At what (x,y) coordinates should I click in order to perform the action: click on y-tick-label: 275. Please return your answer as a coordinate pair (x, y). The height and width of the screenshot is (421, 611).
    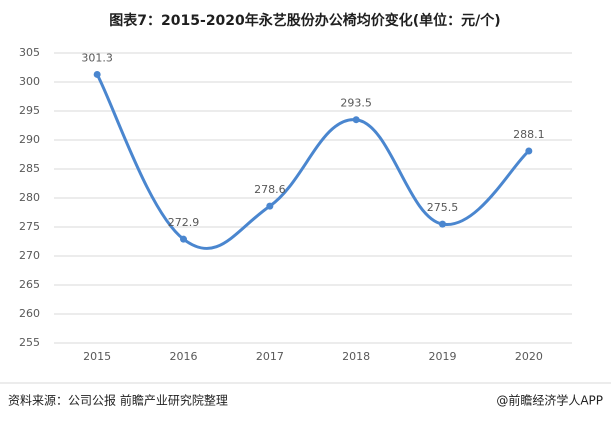
    Looking at the image, I should click on (29, 226).